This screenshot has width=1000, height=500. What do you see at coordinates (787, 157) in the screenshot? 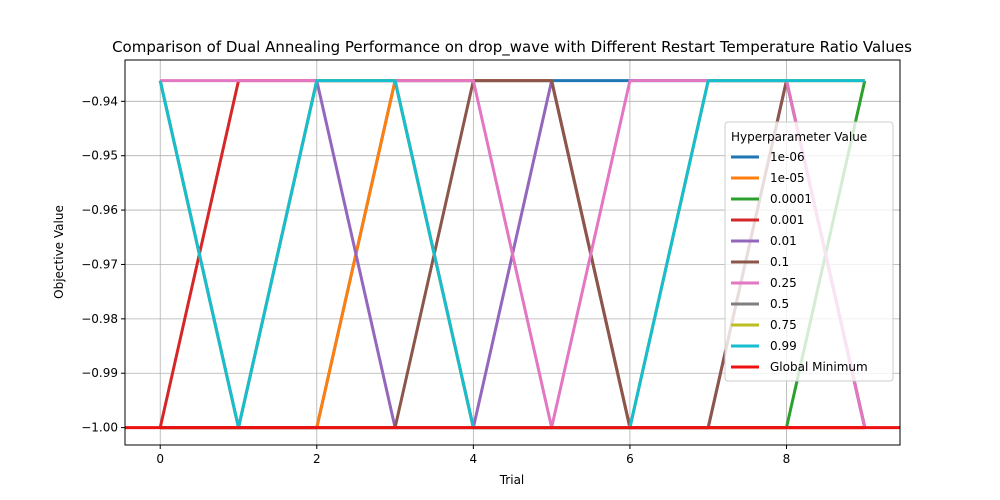
I see `legend-label: 1e-06` at bounding box center [787, 157].